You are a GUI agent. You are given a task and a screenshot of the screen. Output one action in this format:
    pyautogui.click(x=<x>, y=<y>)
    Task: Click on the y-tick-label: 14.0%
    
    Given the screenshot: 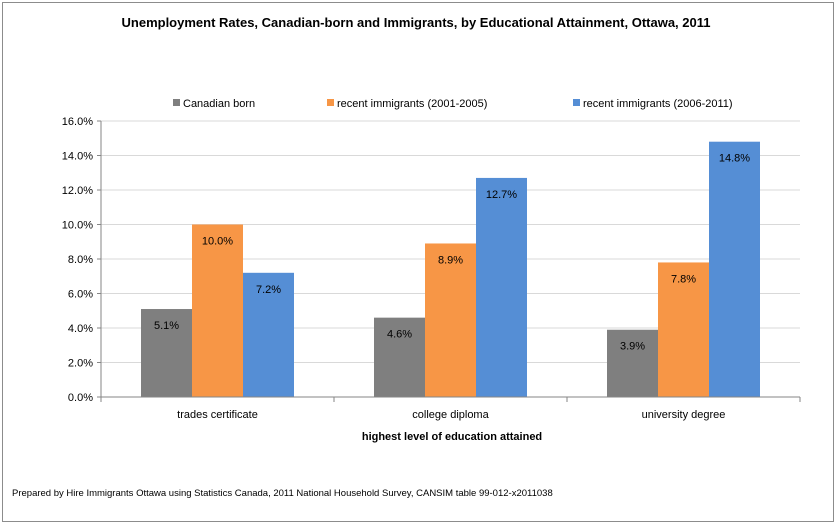 What is the action you would take?
    pyautogui.click(x=77, y=157)
    